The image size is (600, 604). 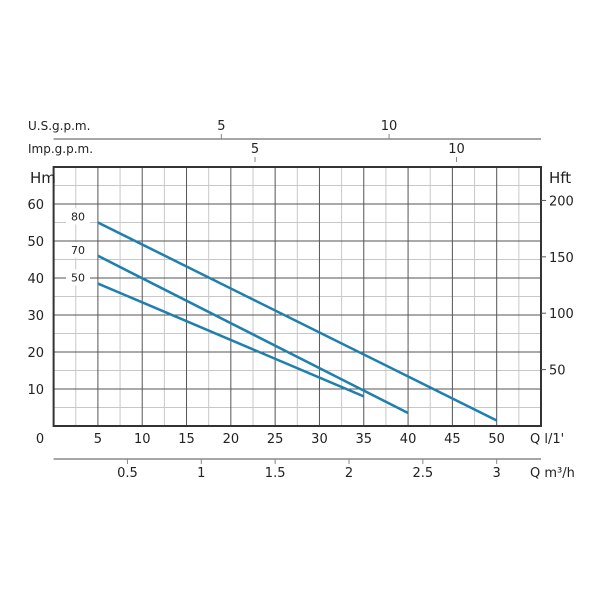 I want to click on x-tick-label: 40, so click(x=408, y=439).